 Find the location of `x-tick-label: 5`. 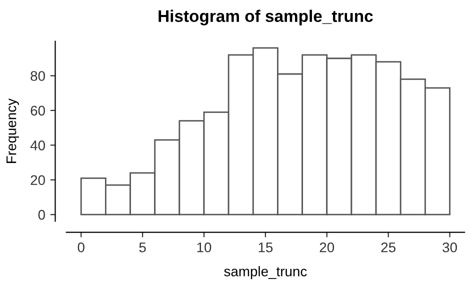

x-tick-label: 5 is located at coordinates (142, 247).